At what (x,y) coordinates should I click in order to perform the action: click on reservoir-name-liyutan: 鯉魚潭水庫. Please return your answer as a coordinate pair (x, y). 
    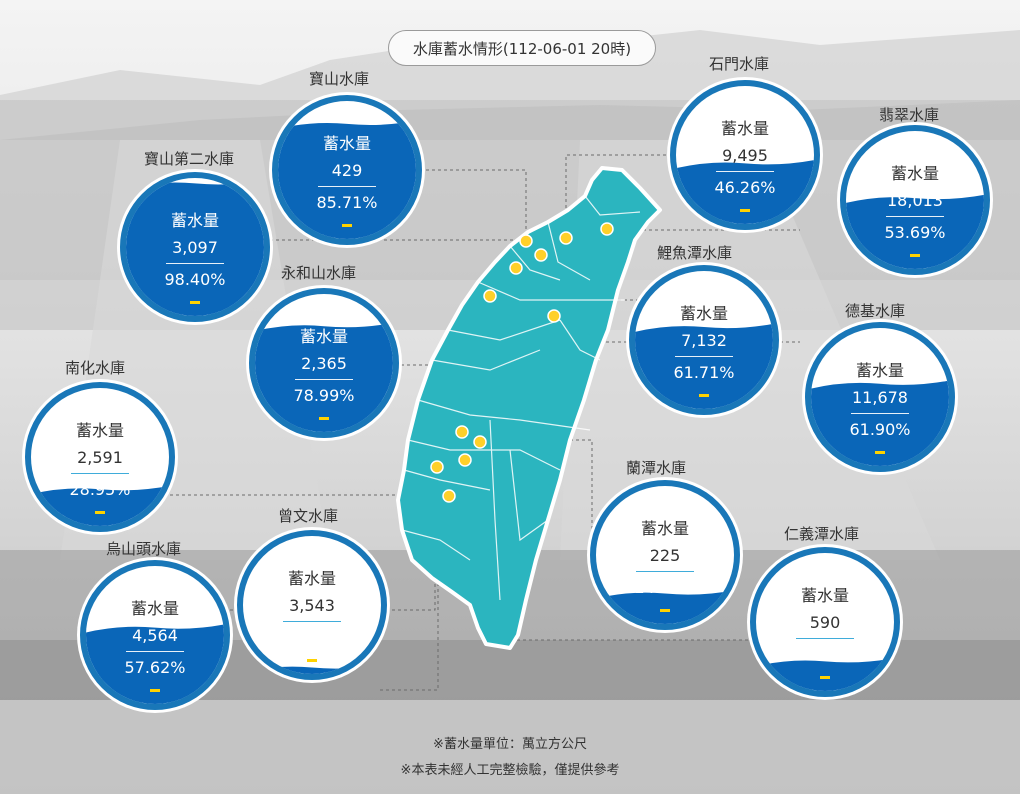
    Looking at the image, I should click on (695, 253).